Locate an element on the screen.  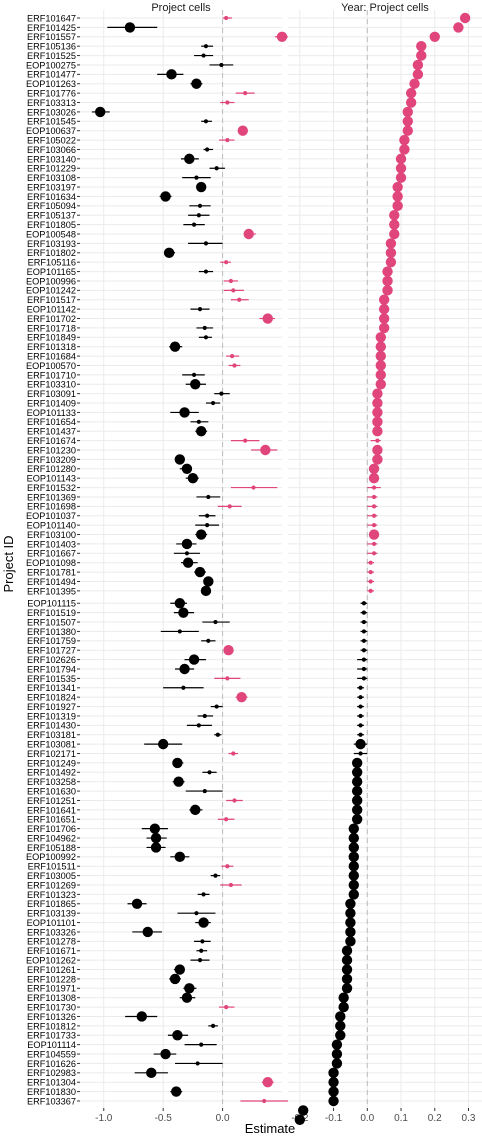
y-tick-label: EOP101142 is located at coordinates (51, 310).